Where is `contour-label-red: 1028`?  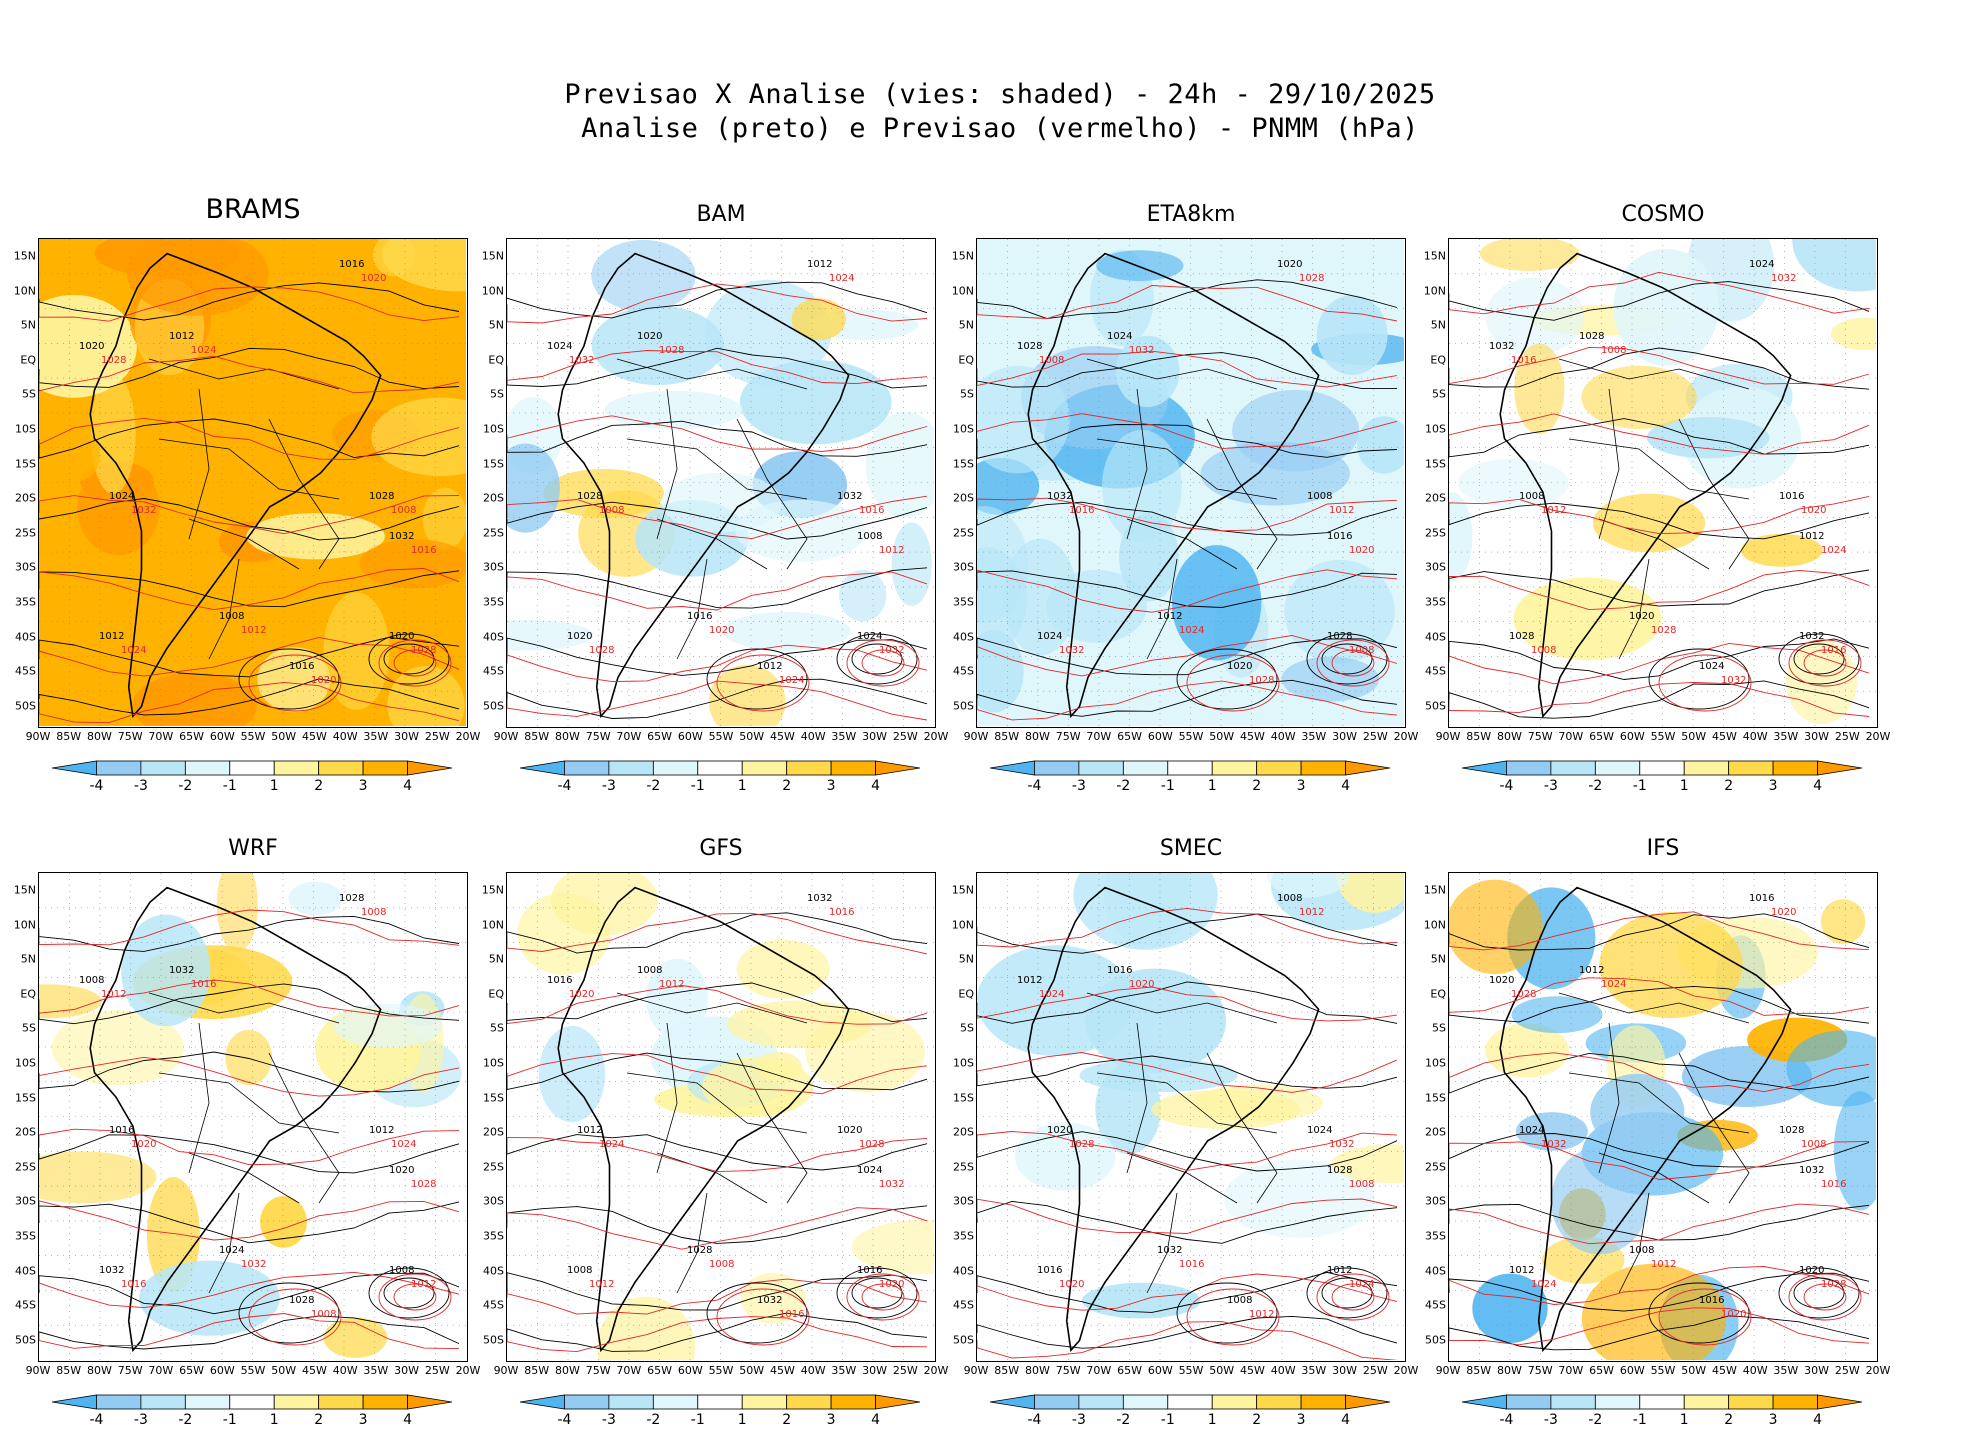
contour-label-red: 1028 is located at coordinates (423, 1184).